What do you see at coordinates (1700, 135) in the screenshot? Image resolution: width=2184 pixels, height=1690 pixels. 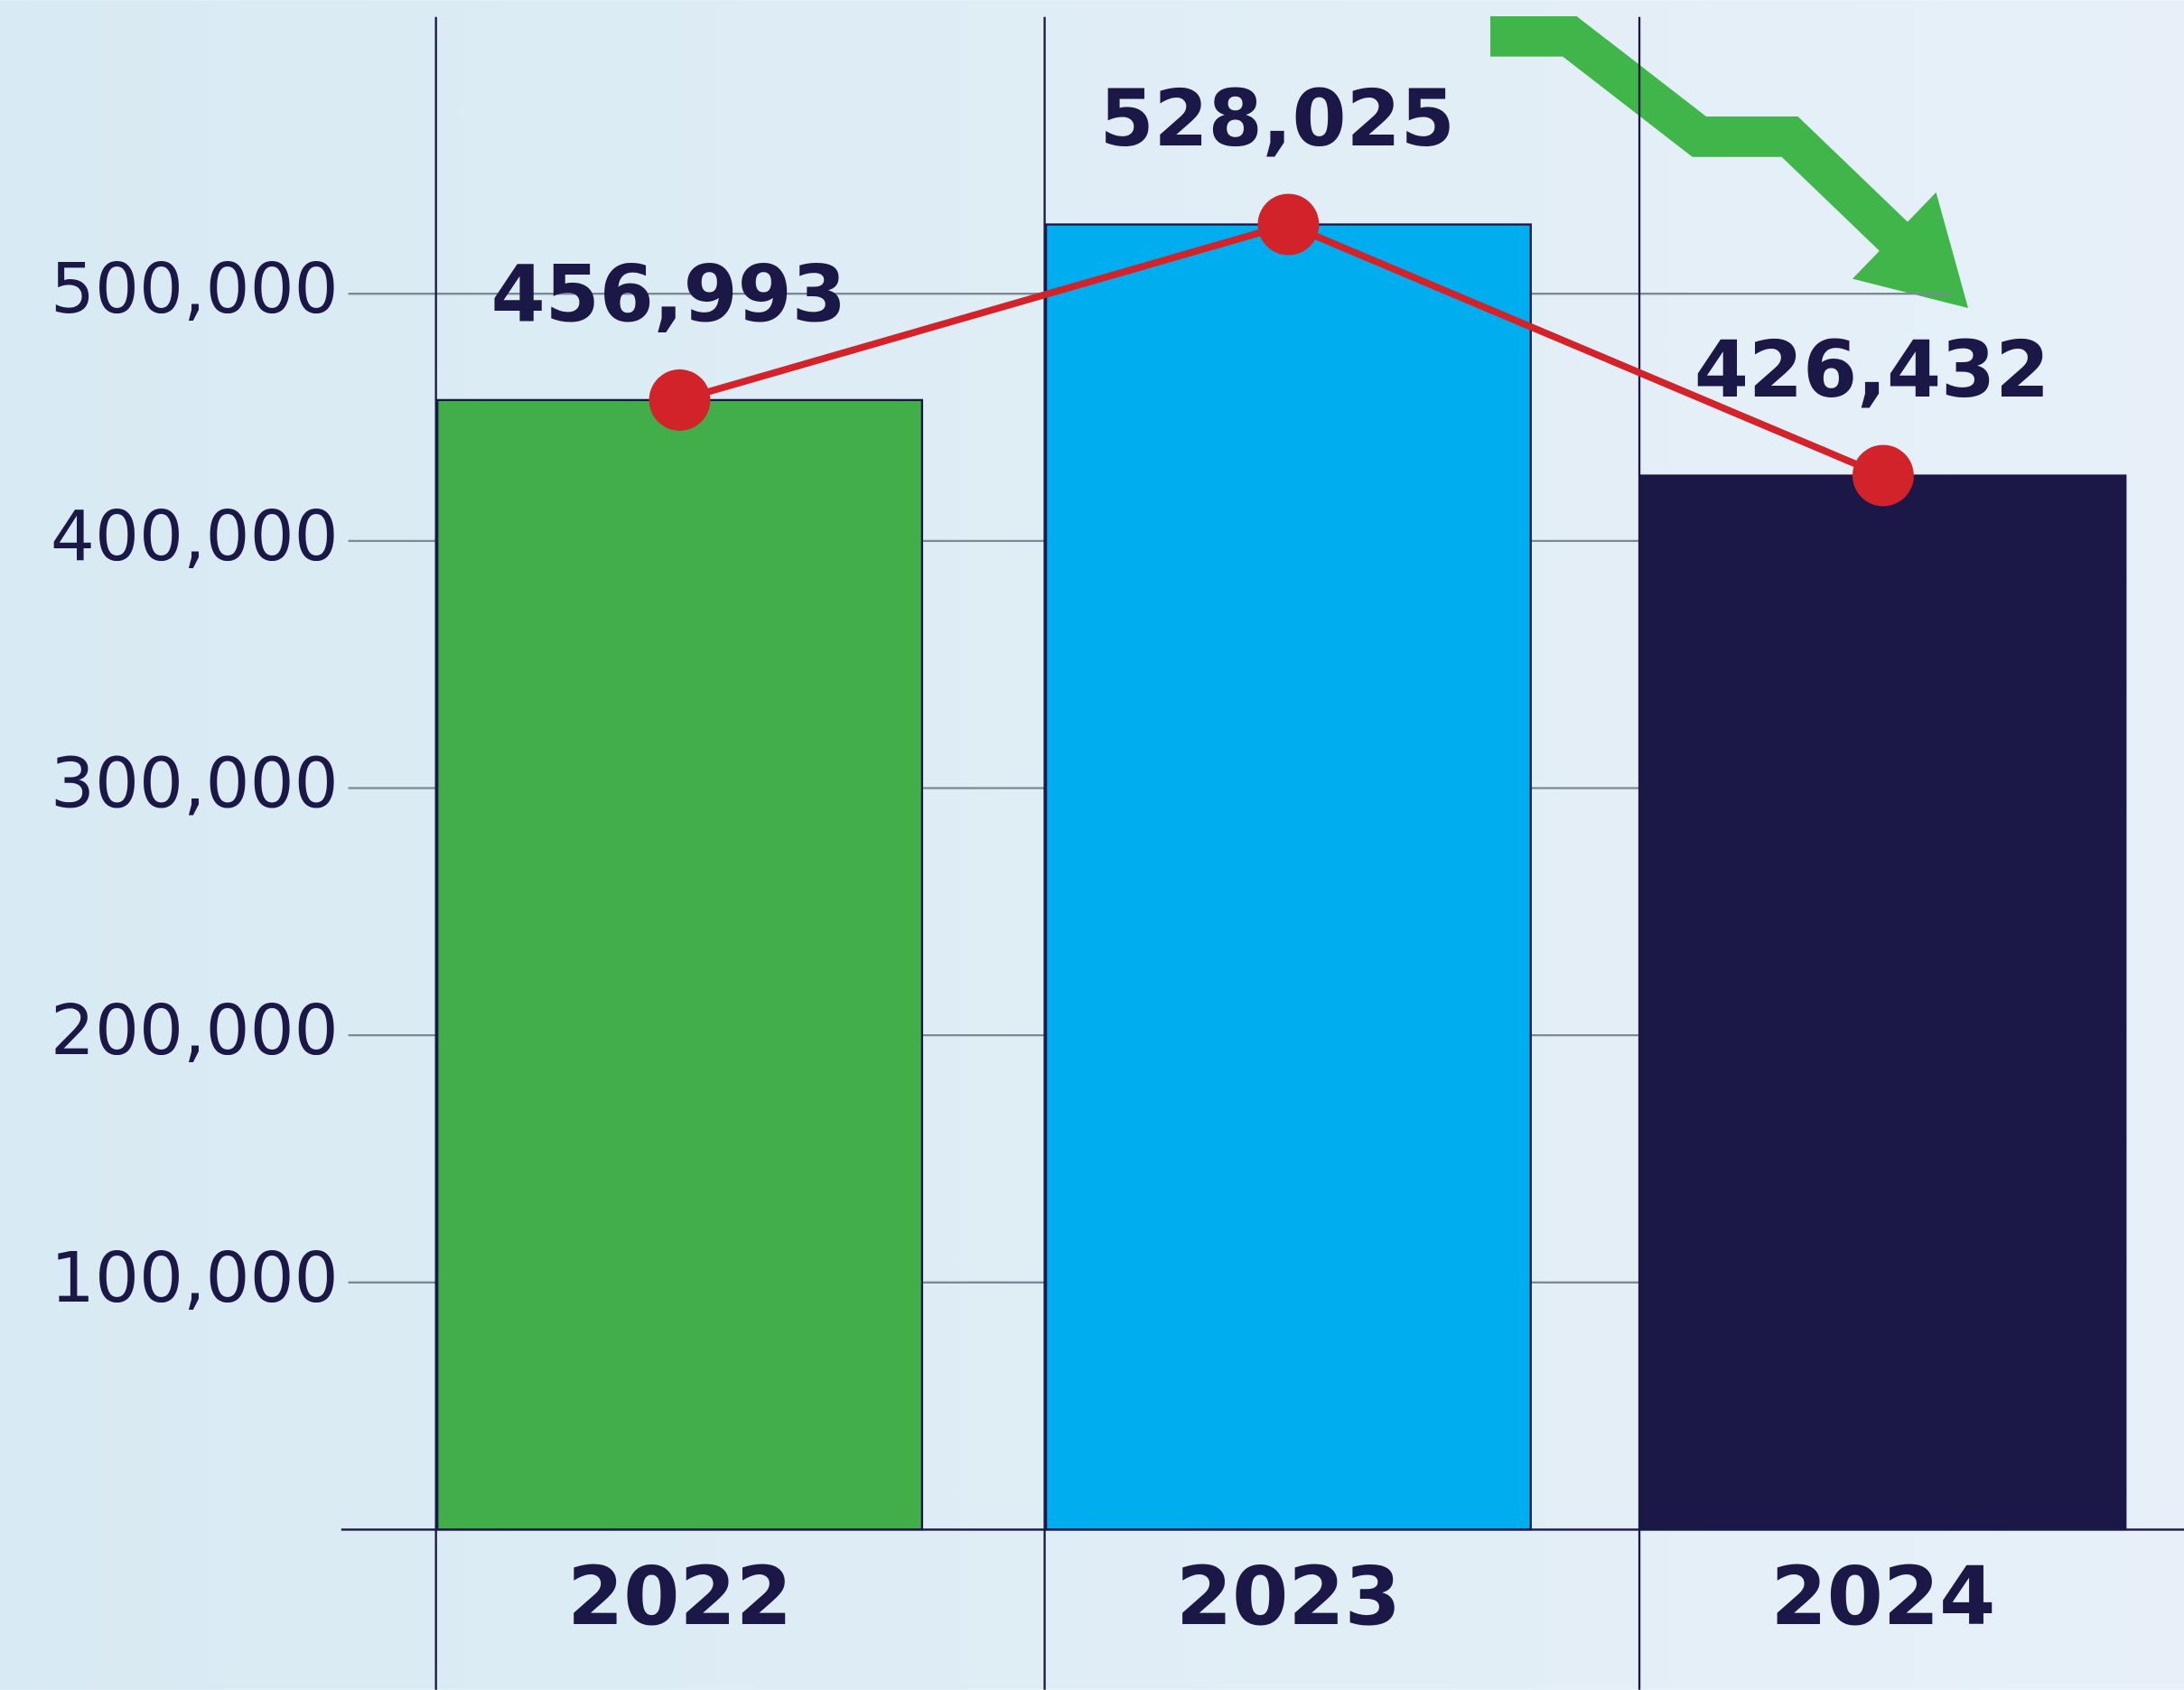 I see `arrow-shaft` at bounding box center [1700, 135].